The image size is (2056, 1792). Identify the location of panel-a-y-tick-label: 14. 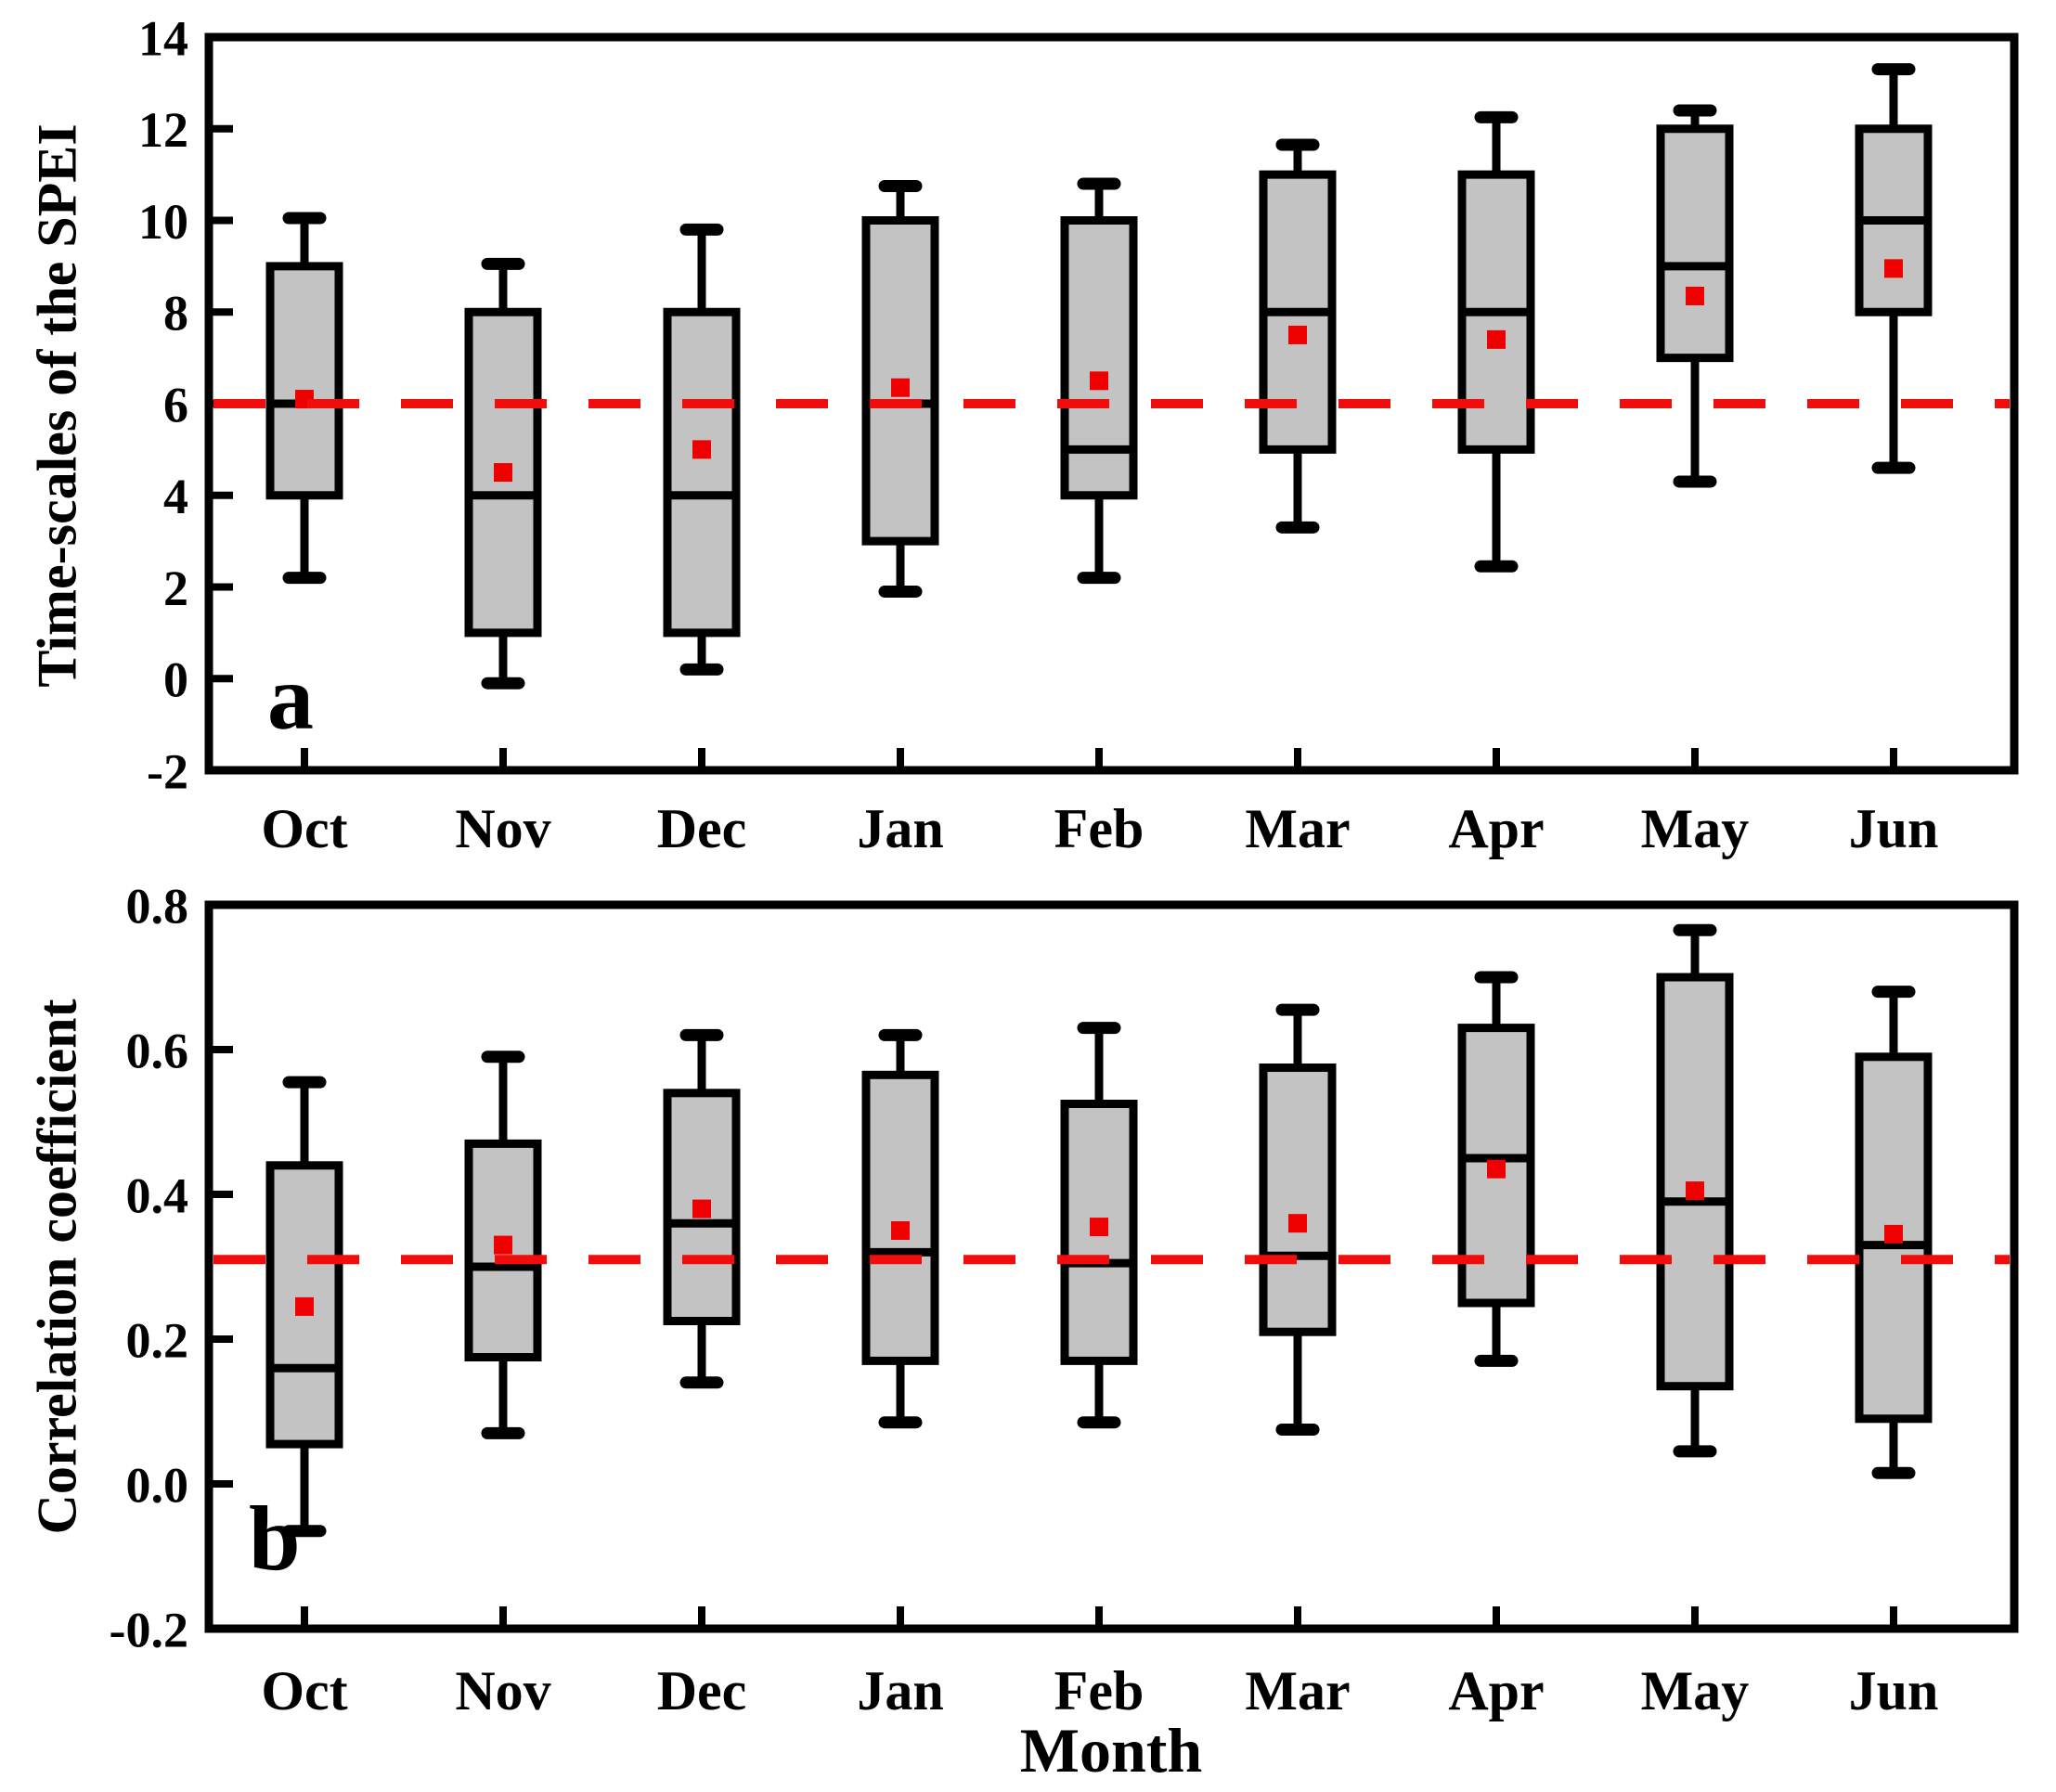
(163, 38).